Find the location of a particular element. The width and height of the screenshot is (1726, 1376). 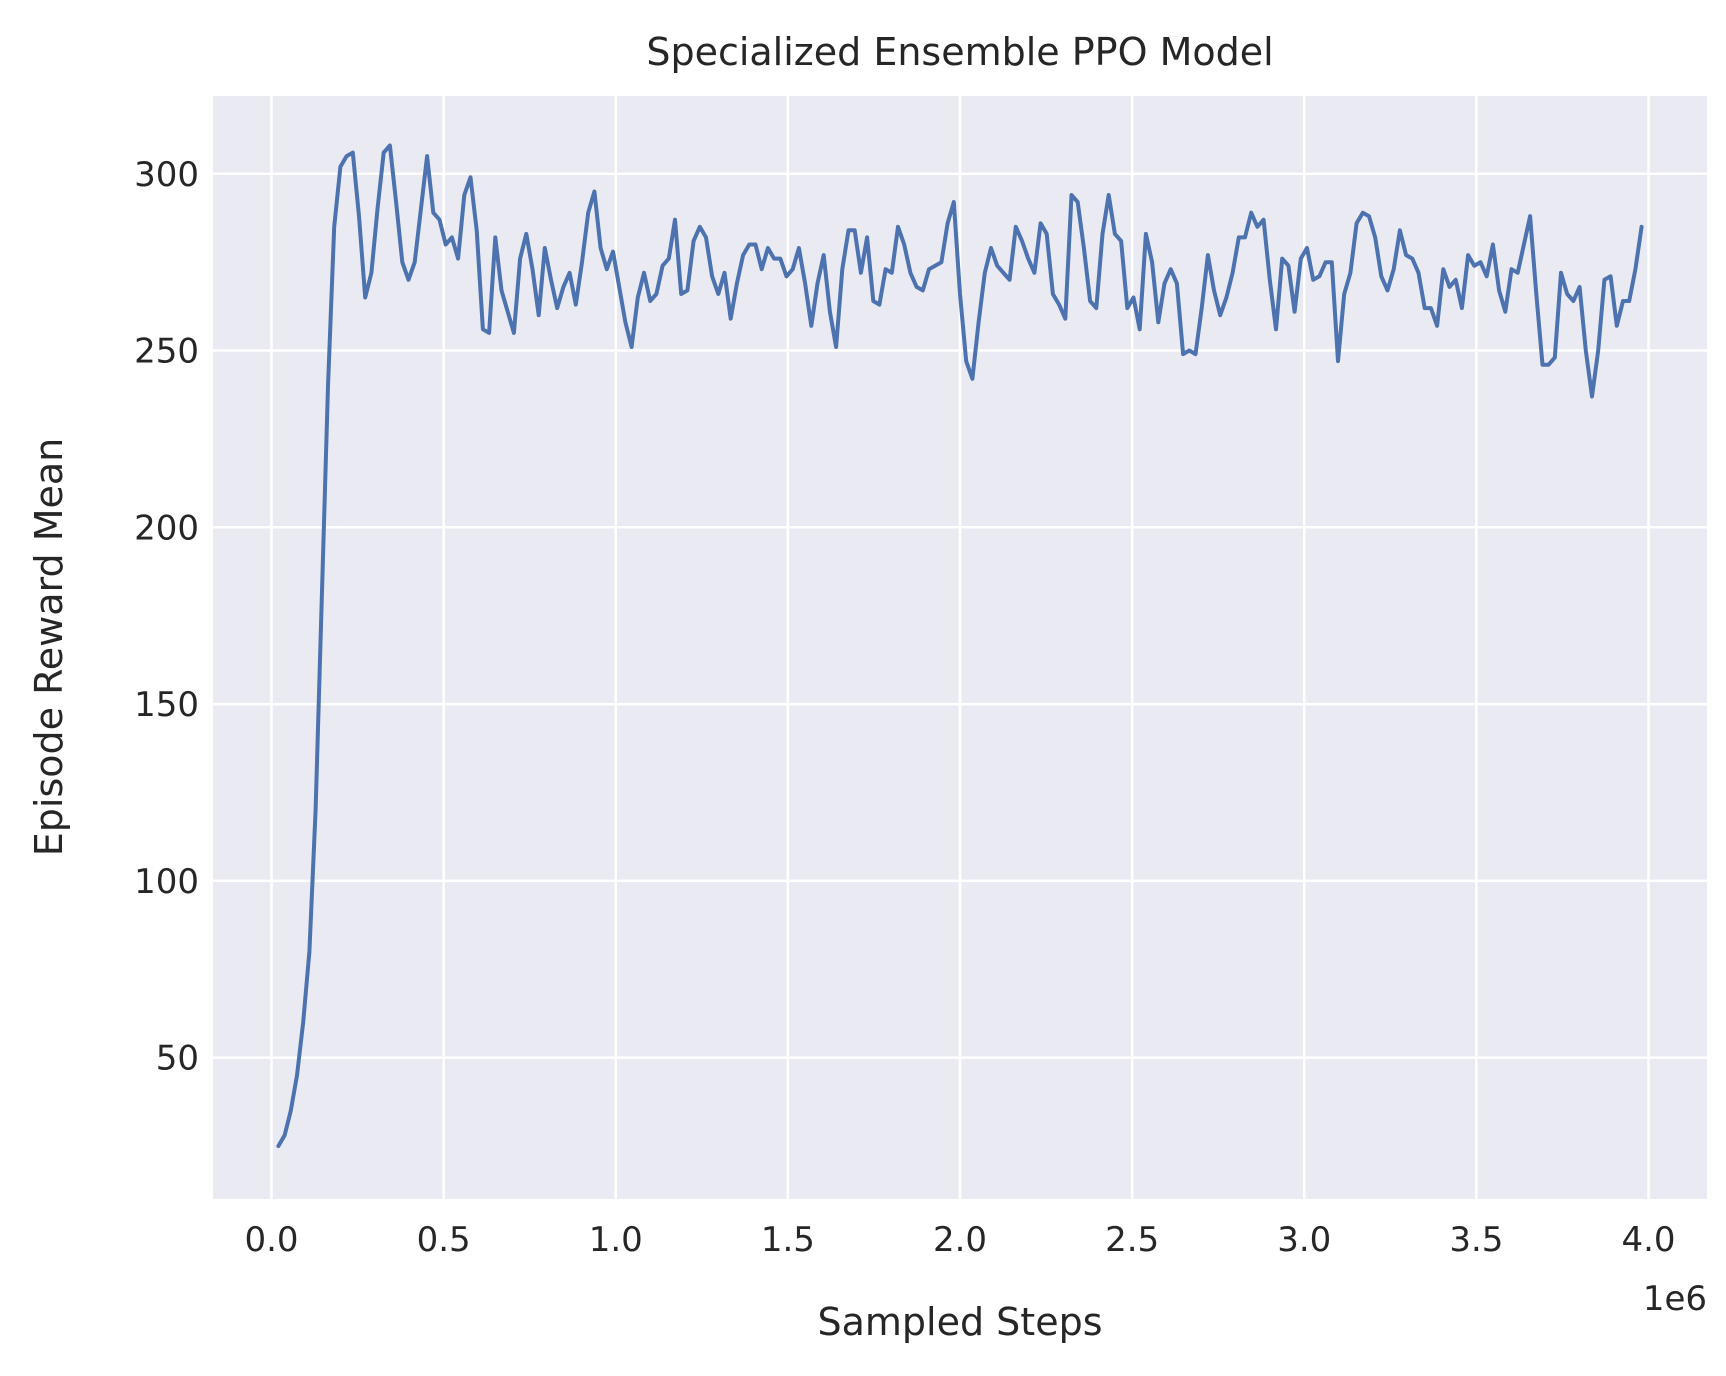

y-tick-label: 250 is located at coordinates (166, 352).